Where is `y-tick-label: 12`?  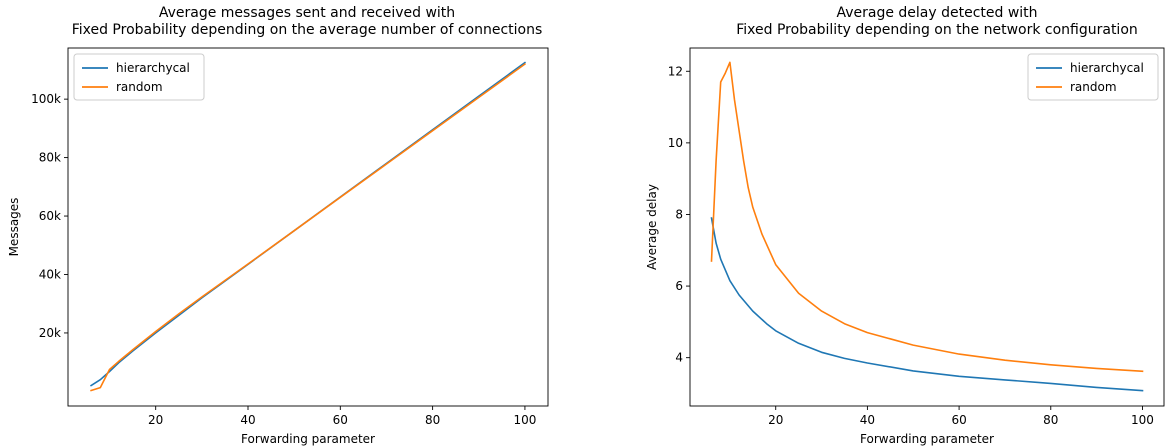
y-tick-label: 12 is located at coordinates (675, 71).